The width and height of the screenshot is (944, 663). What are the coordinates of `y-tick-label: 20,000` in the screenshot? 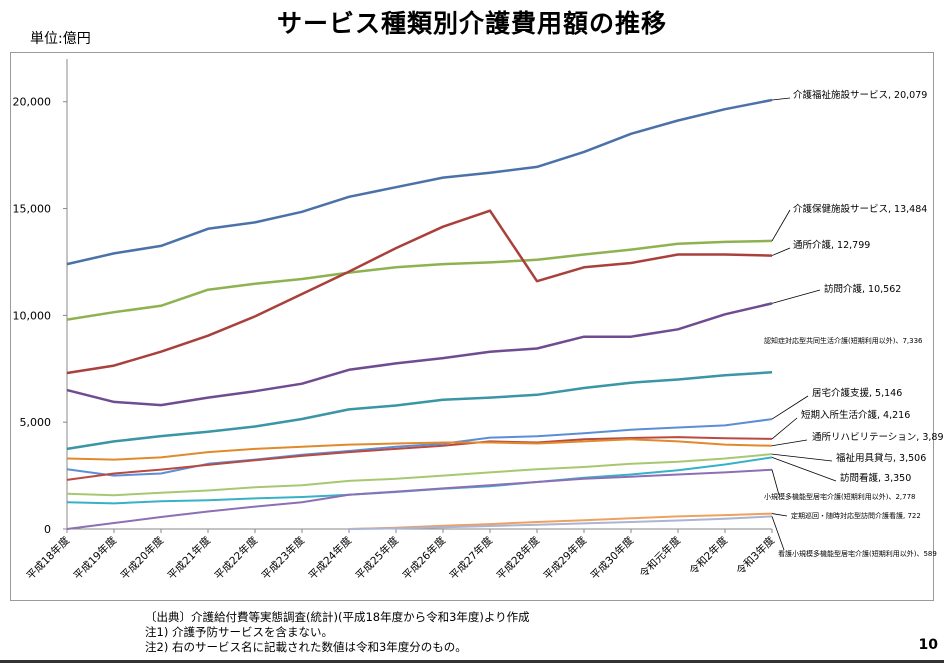 It's located at (32, 102).